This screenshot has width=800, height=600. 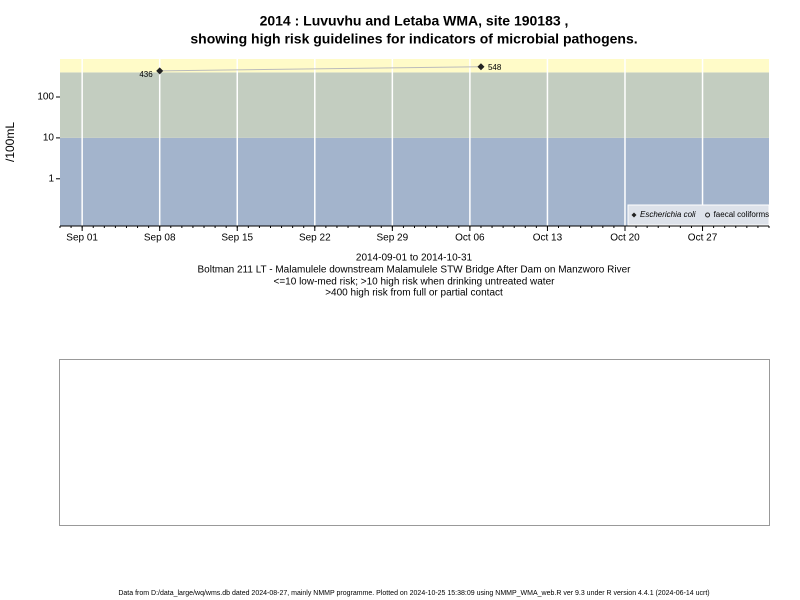 I want to click on y-tick-label: 100, so click(x=45, y=97).